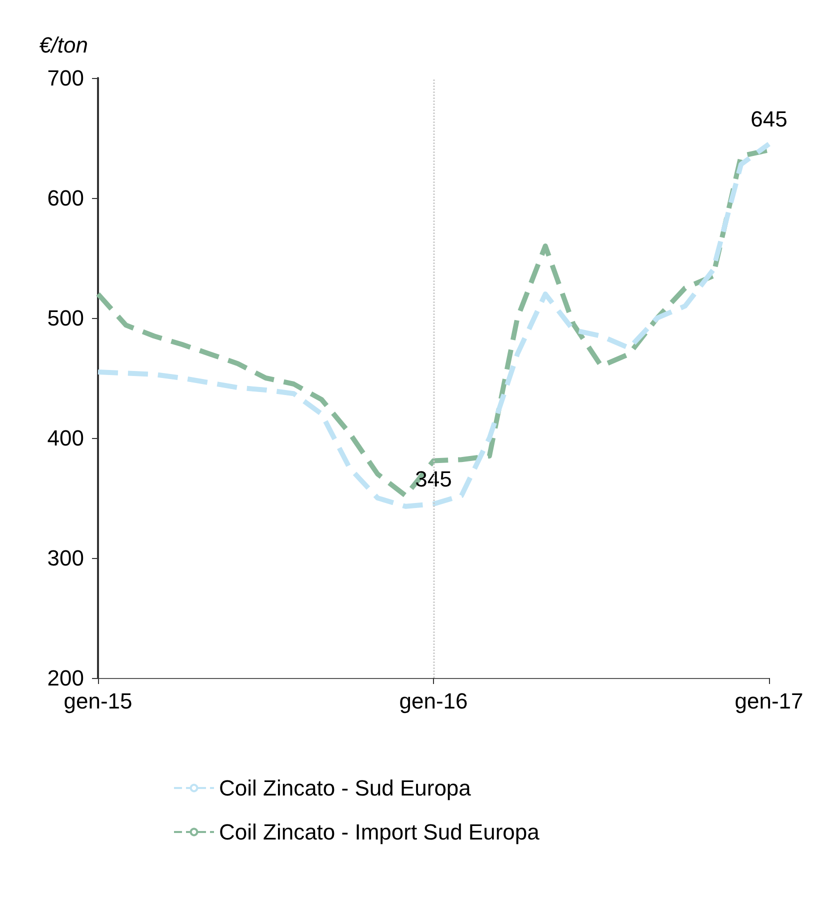 The image size is (827, 898). What do you see at coordinates (345, 788) in the screenshot?
I see `legend-label: Coil Zincato - Sud Europa` at bounding box center [345, 788].